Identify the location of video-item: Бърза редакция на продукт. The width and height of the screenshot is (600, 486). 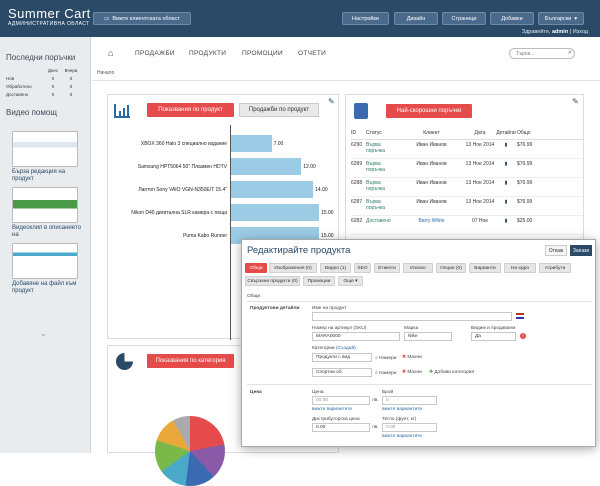
(51, 157).